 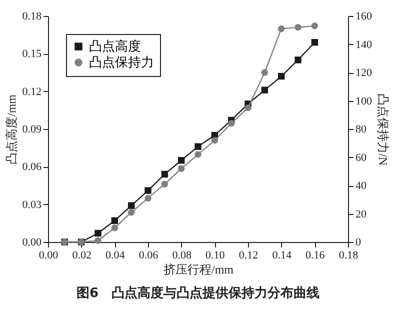 I want to click on x-tick-label: 0.04, so click(x=116, y=256).